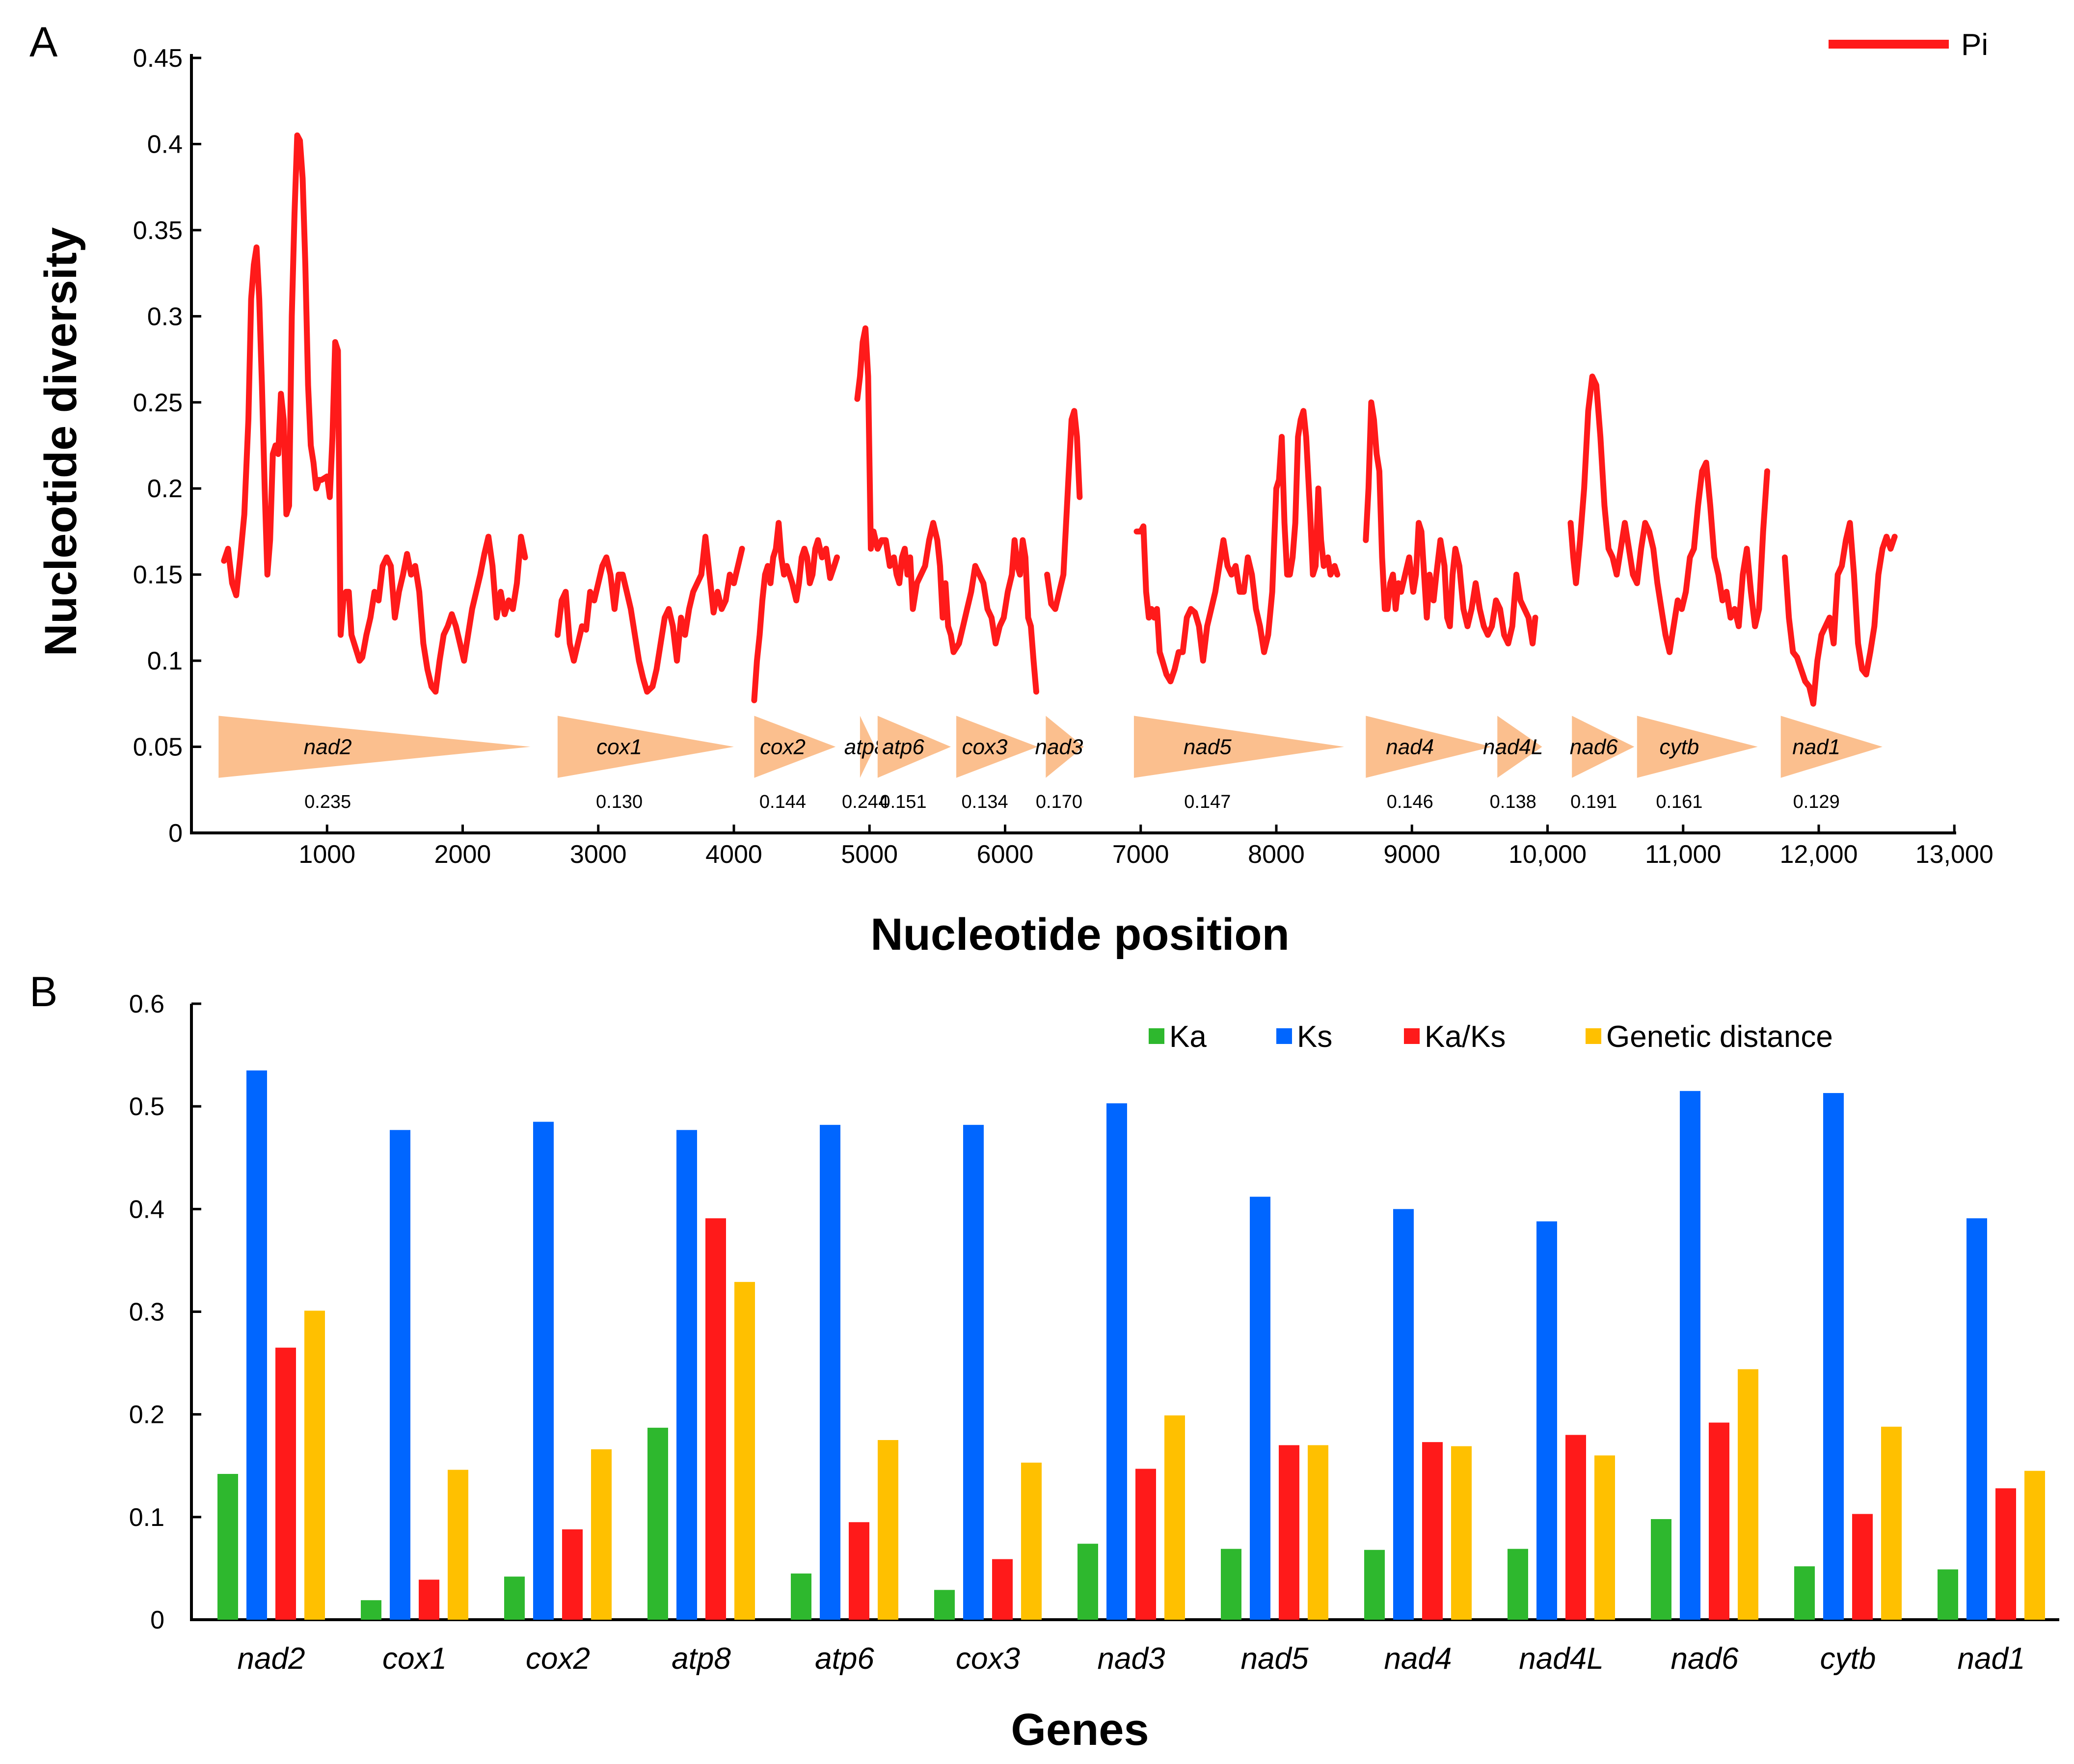 This screenshot has width=2074, height=1764. What do you see at coordinates (256, 1345) in the screenshot?
I see `bar-ks-nad2` at bounding box center [256, 1345].